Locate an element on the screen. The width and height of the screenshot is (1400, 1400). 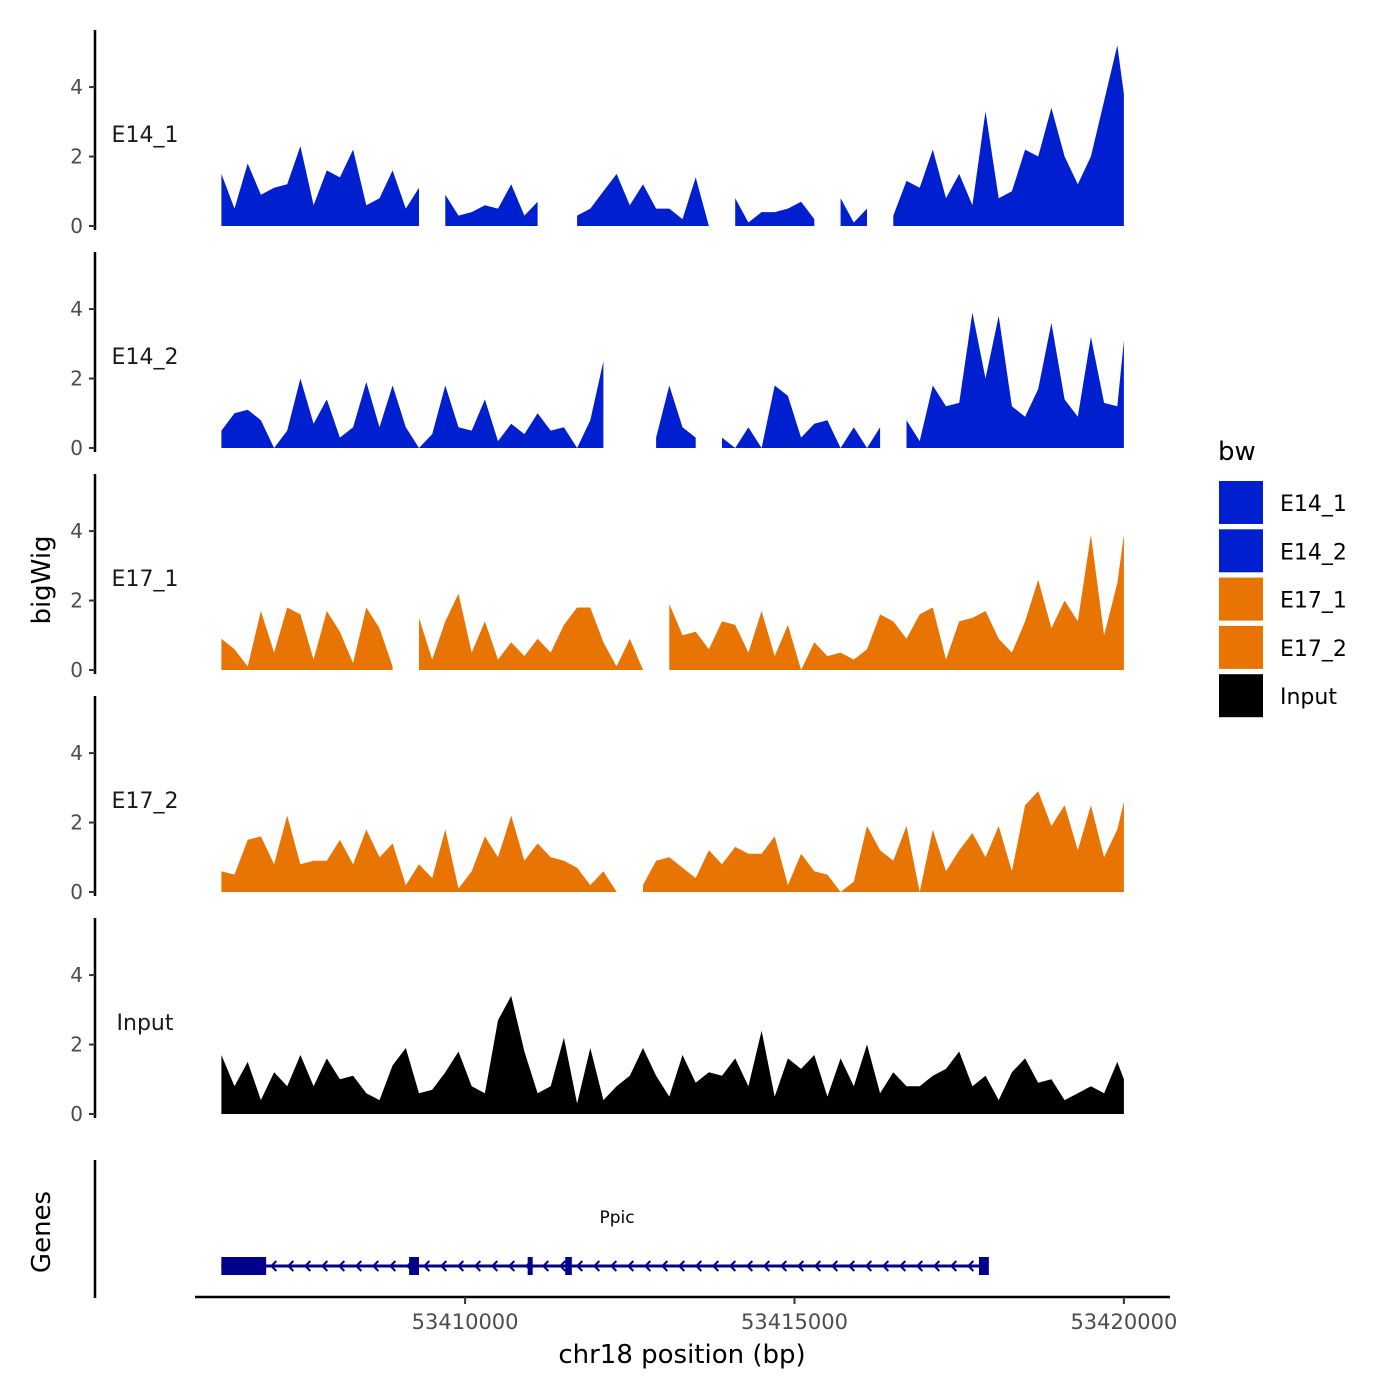
track-label: E14_2 is located at coordinates (145, 357).